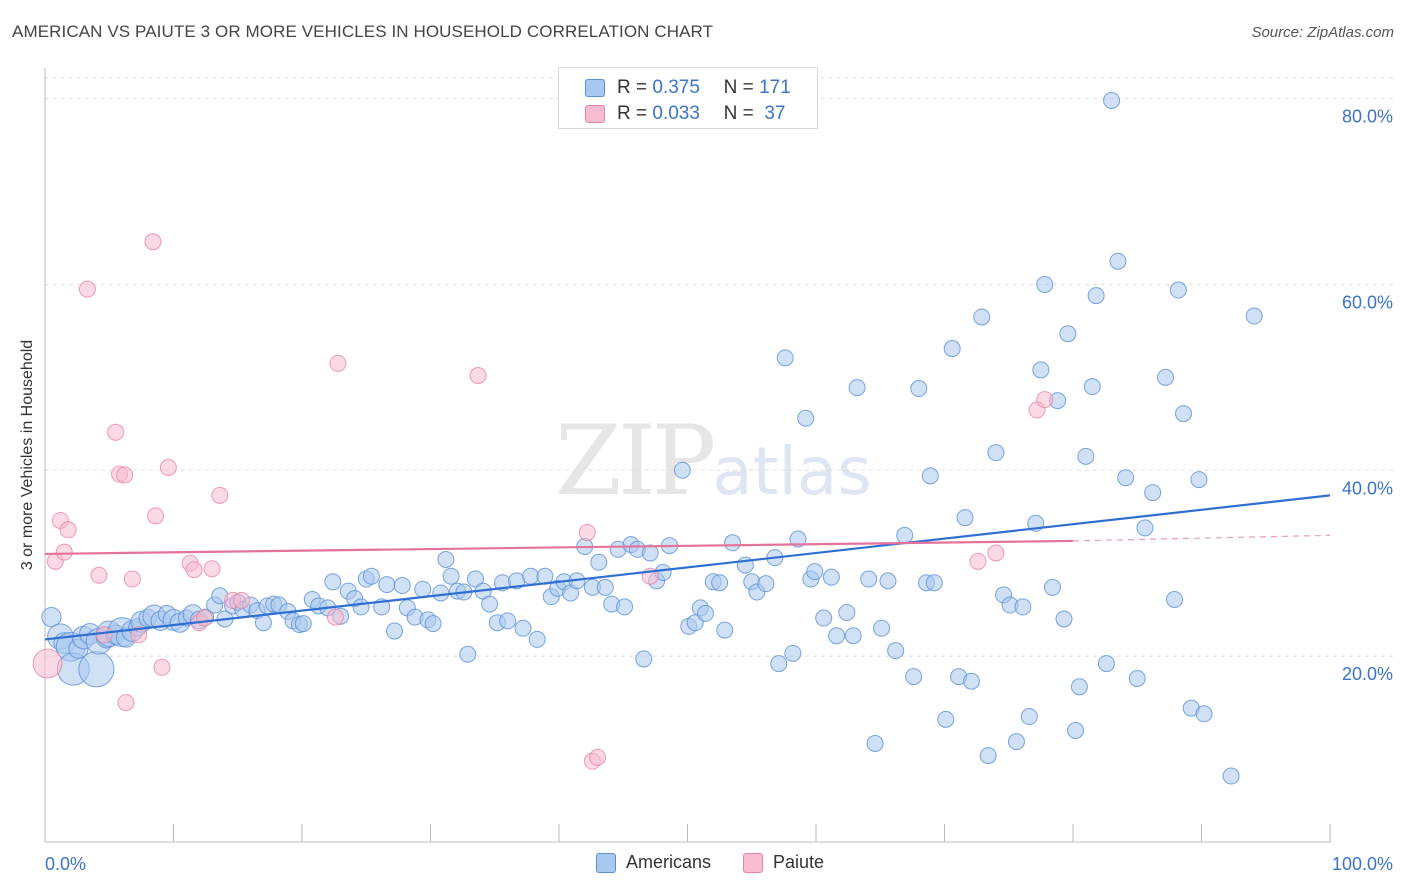 The image size is (1406, 892). I want to click on watermark-zip: ZIP, so click(635, 461).